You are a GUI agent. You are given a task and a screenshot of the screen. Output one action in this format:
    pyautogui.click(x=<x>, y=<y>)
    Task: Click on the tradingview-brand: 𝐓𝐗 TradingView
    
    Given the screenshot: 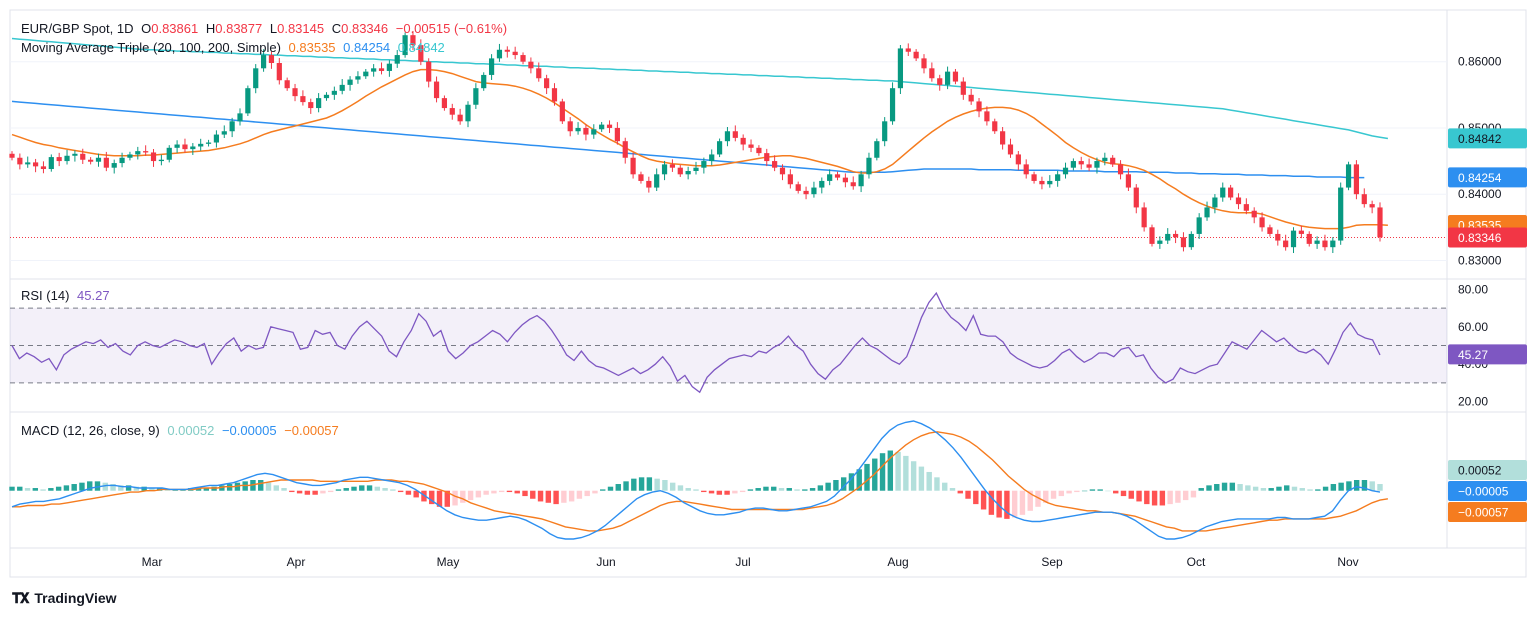 What is the action you would take?
    pyautogui.click(x=64, y=598)
    